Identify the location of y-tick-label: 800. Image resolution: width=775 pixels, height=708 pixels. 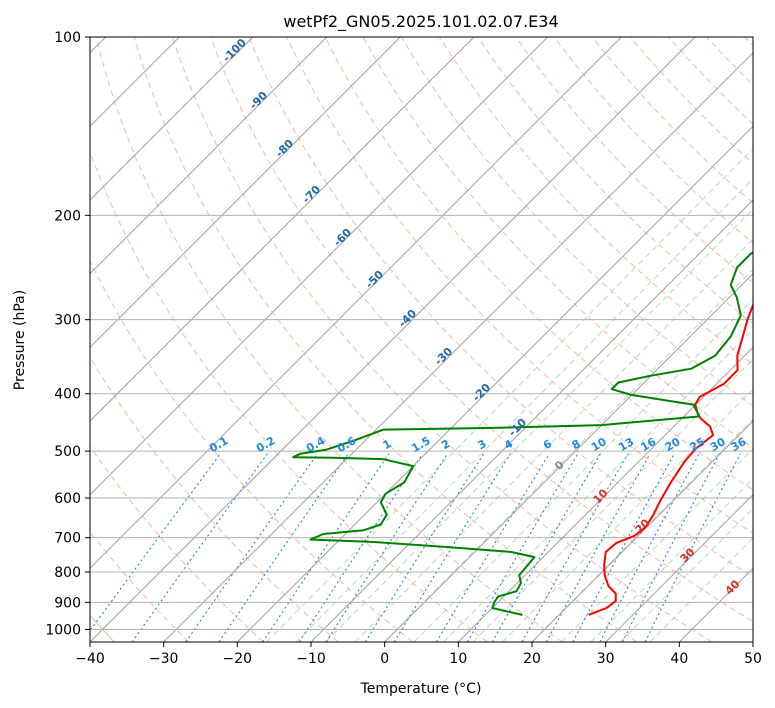
(67, 573).